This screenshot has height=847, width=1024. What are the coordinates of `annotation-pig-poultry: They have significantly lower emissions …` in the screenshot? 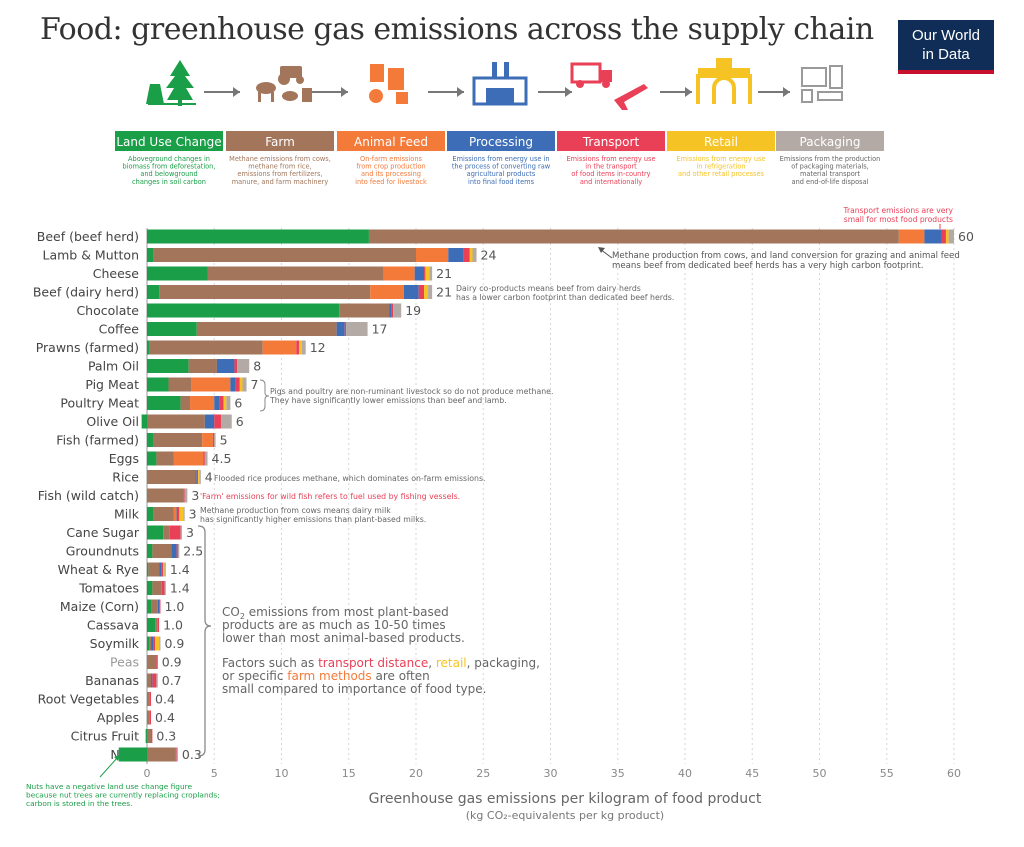 It's located at (388, 400).